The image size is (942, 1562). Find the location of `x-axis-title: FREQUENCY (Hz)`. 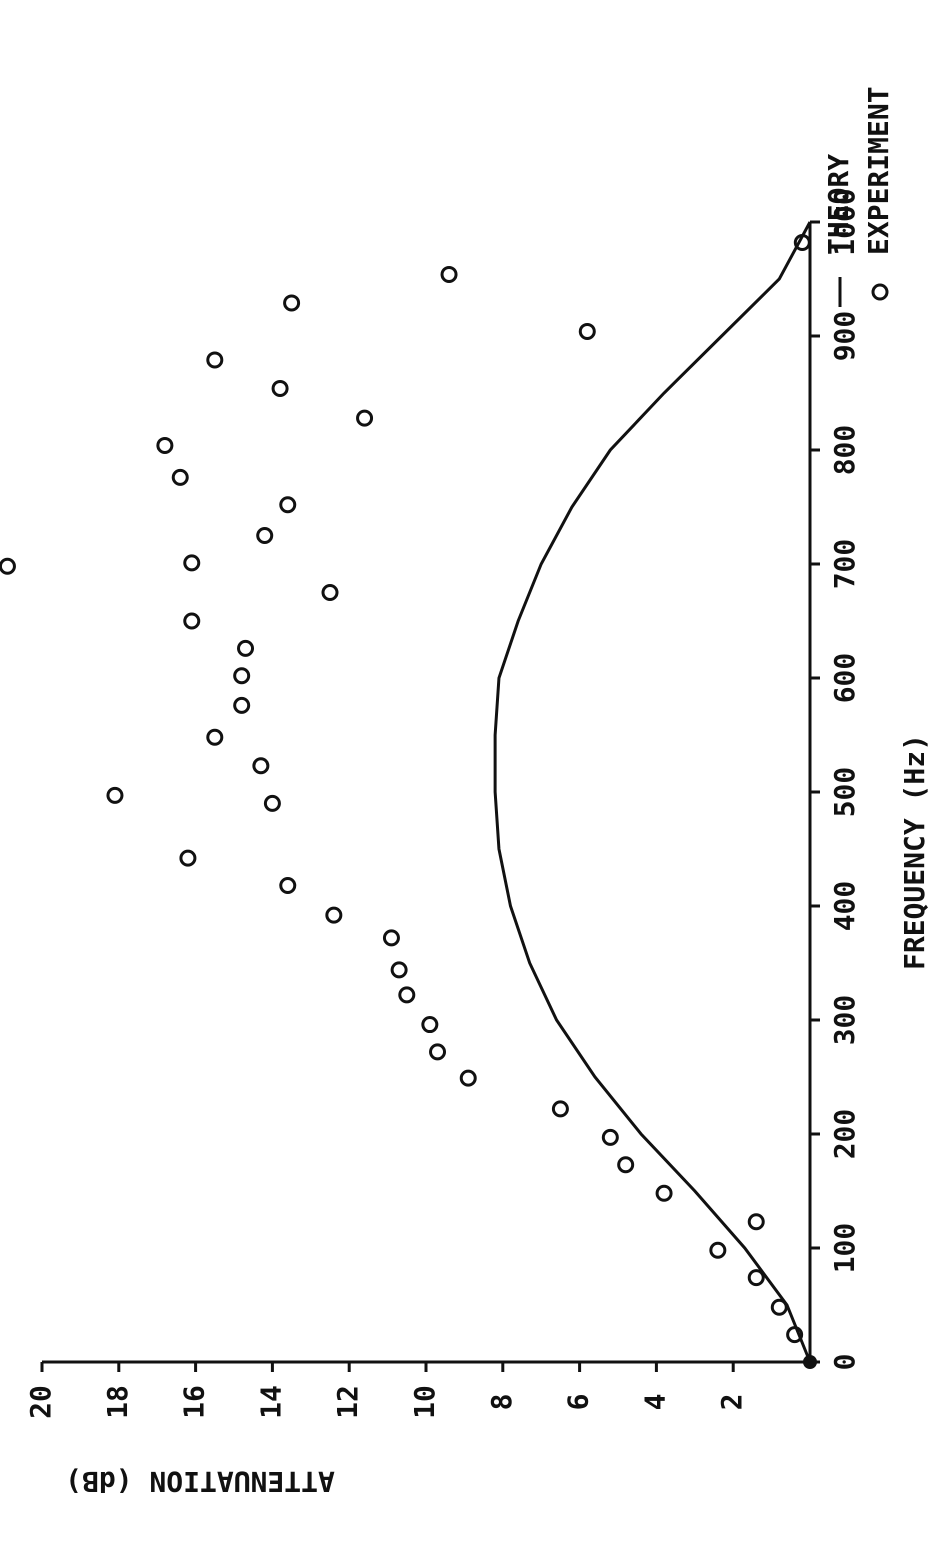

x-axis-title: FREQUENCY (Hz) is located at coordinates (914, 852).